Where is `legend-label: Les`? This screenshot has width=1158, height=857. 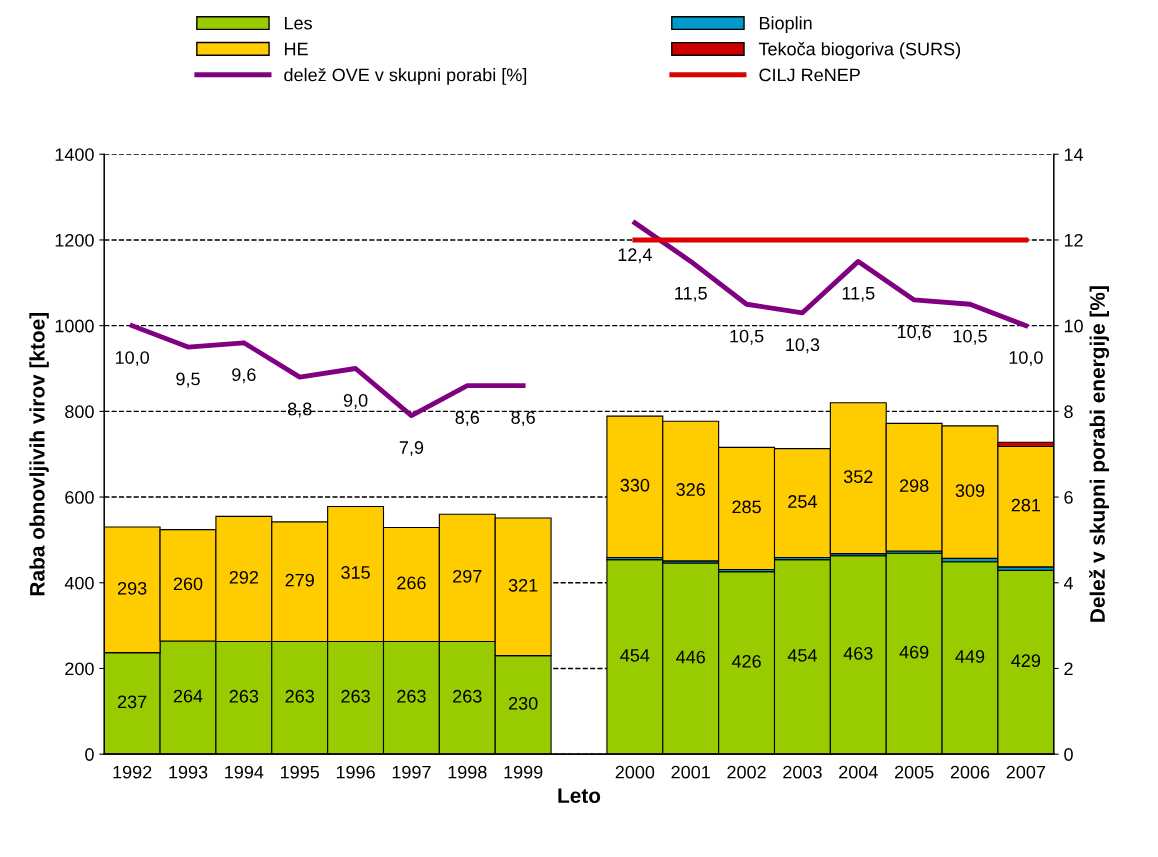 legend-label: Les is located at coordinates (298, 23).